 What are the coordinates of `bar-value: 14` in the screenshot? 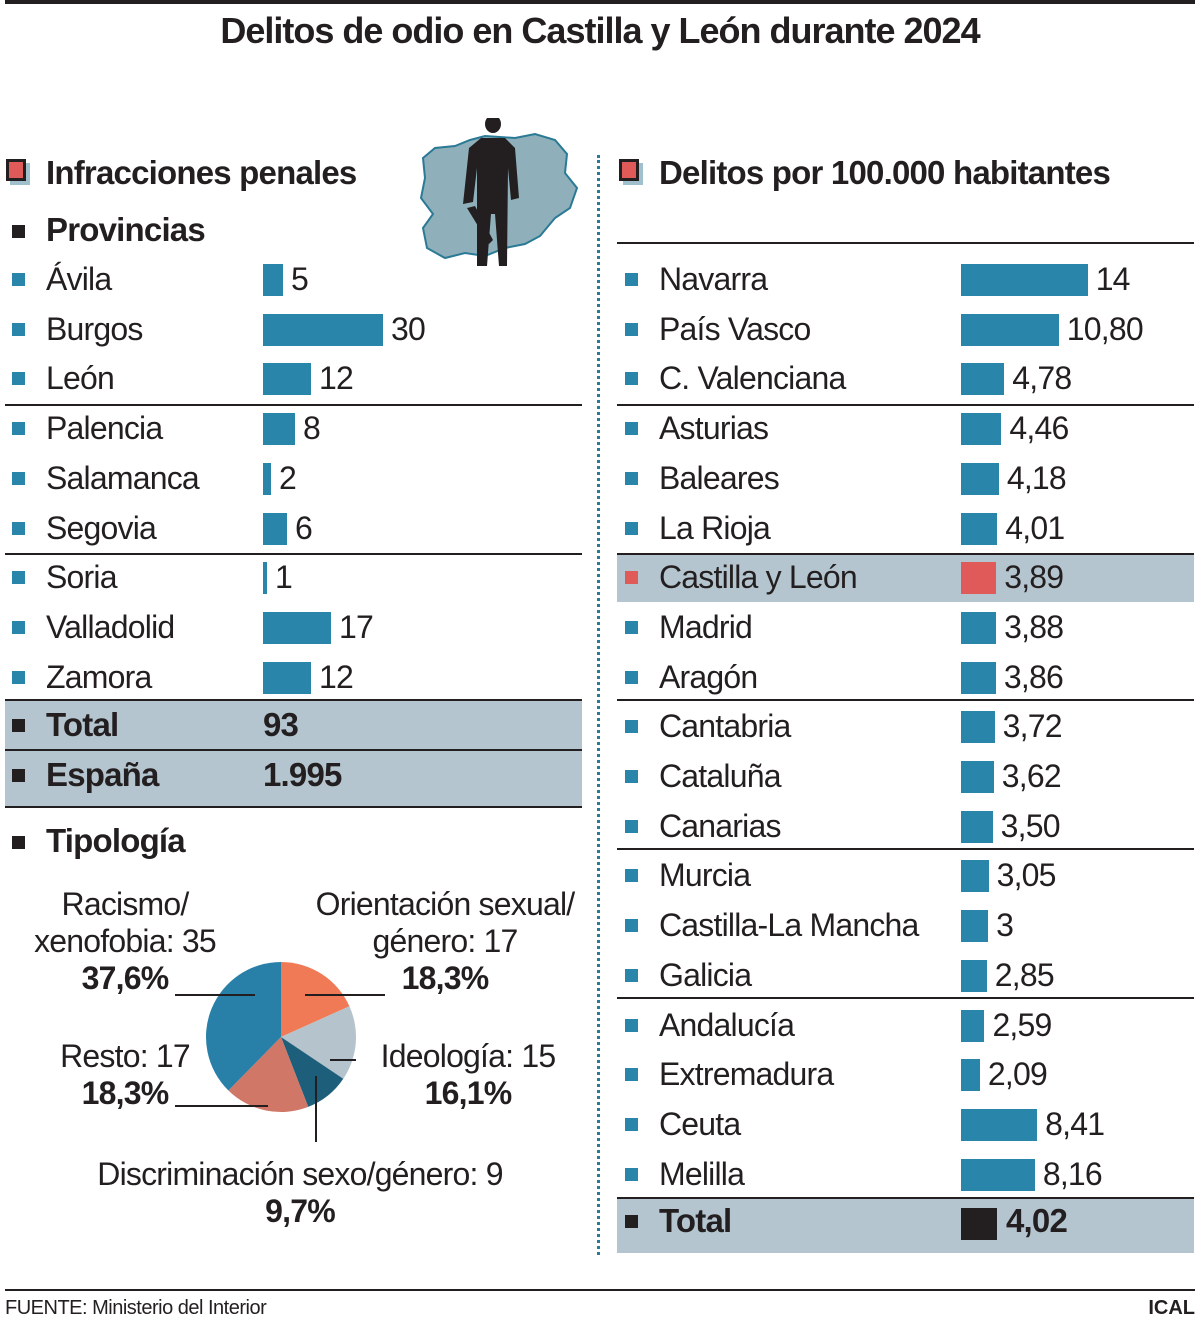 It's located at (1113, 279).